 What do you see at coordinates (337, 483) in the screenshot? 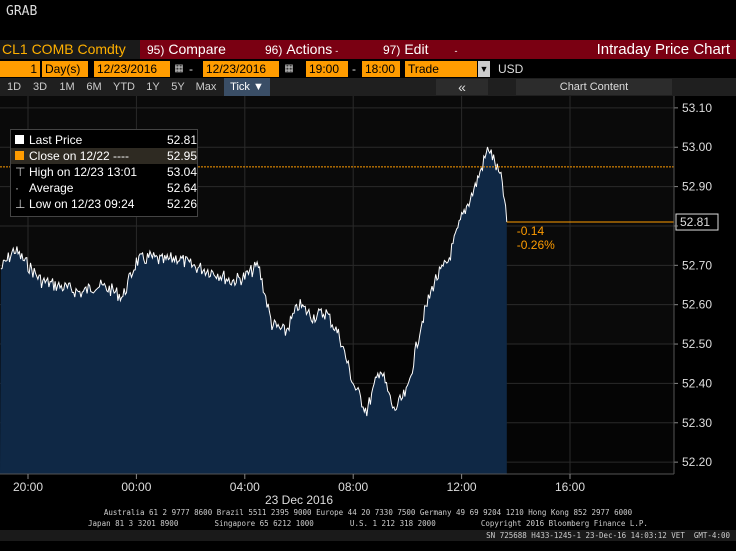
I see `x-axis: 20:00 00:00 04:00 08:00 12:00 16:00` at bounding box center [337, 483].